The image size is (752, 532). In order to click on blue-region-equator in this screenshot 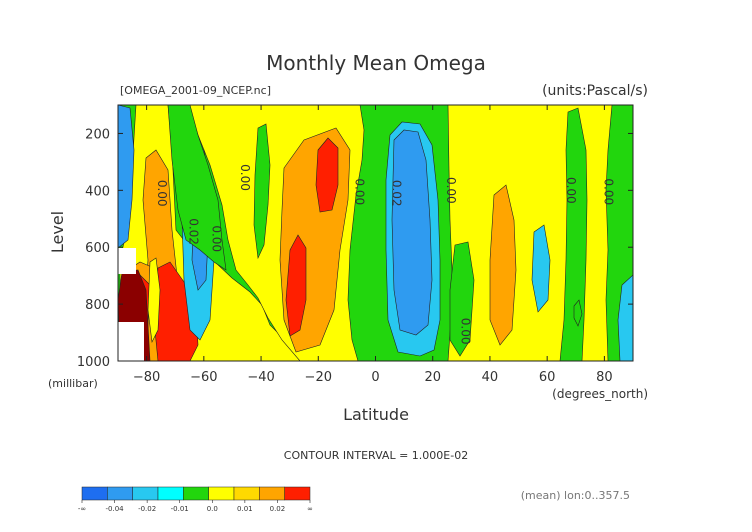, I will do `click(412, 232)`.